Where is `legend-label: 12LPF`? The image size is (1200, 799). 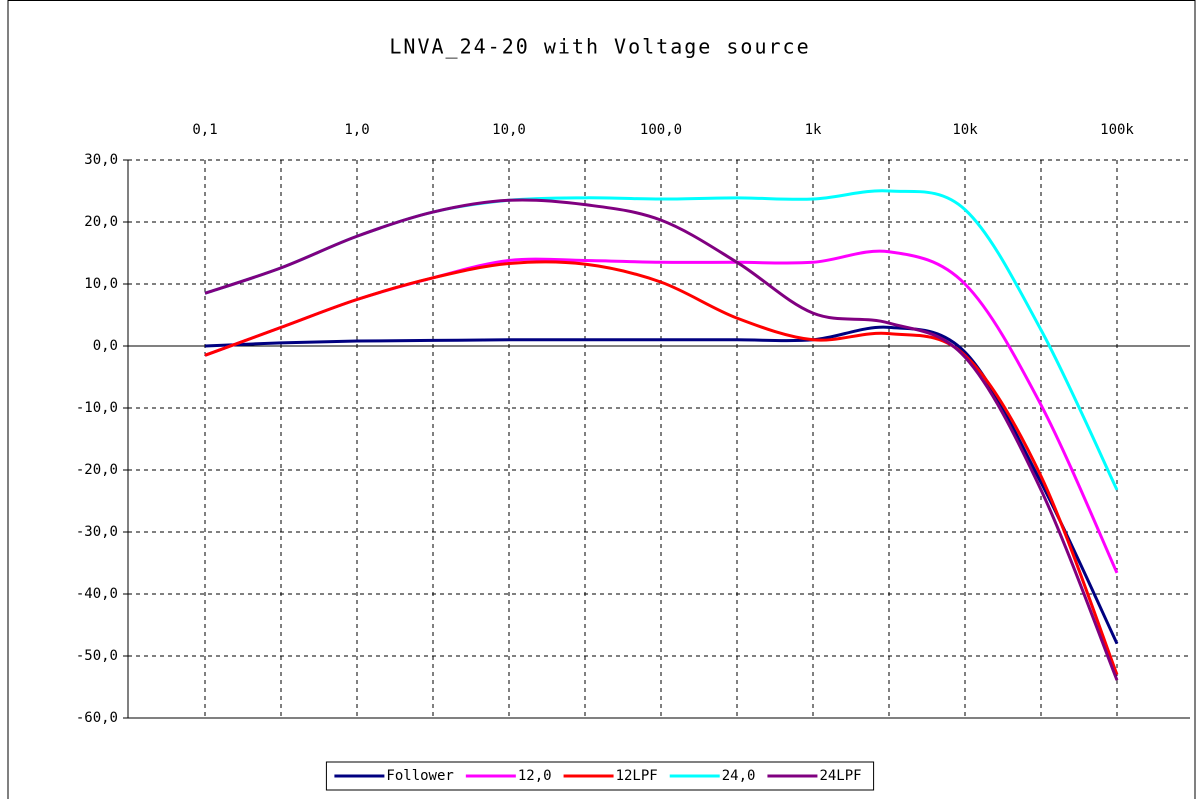
legend-label: 12LPF is located at coordinates (637, 776).